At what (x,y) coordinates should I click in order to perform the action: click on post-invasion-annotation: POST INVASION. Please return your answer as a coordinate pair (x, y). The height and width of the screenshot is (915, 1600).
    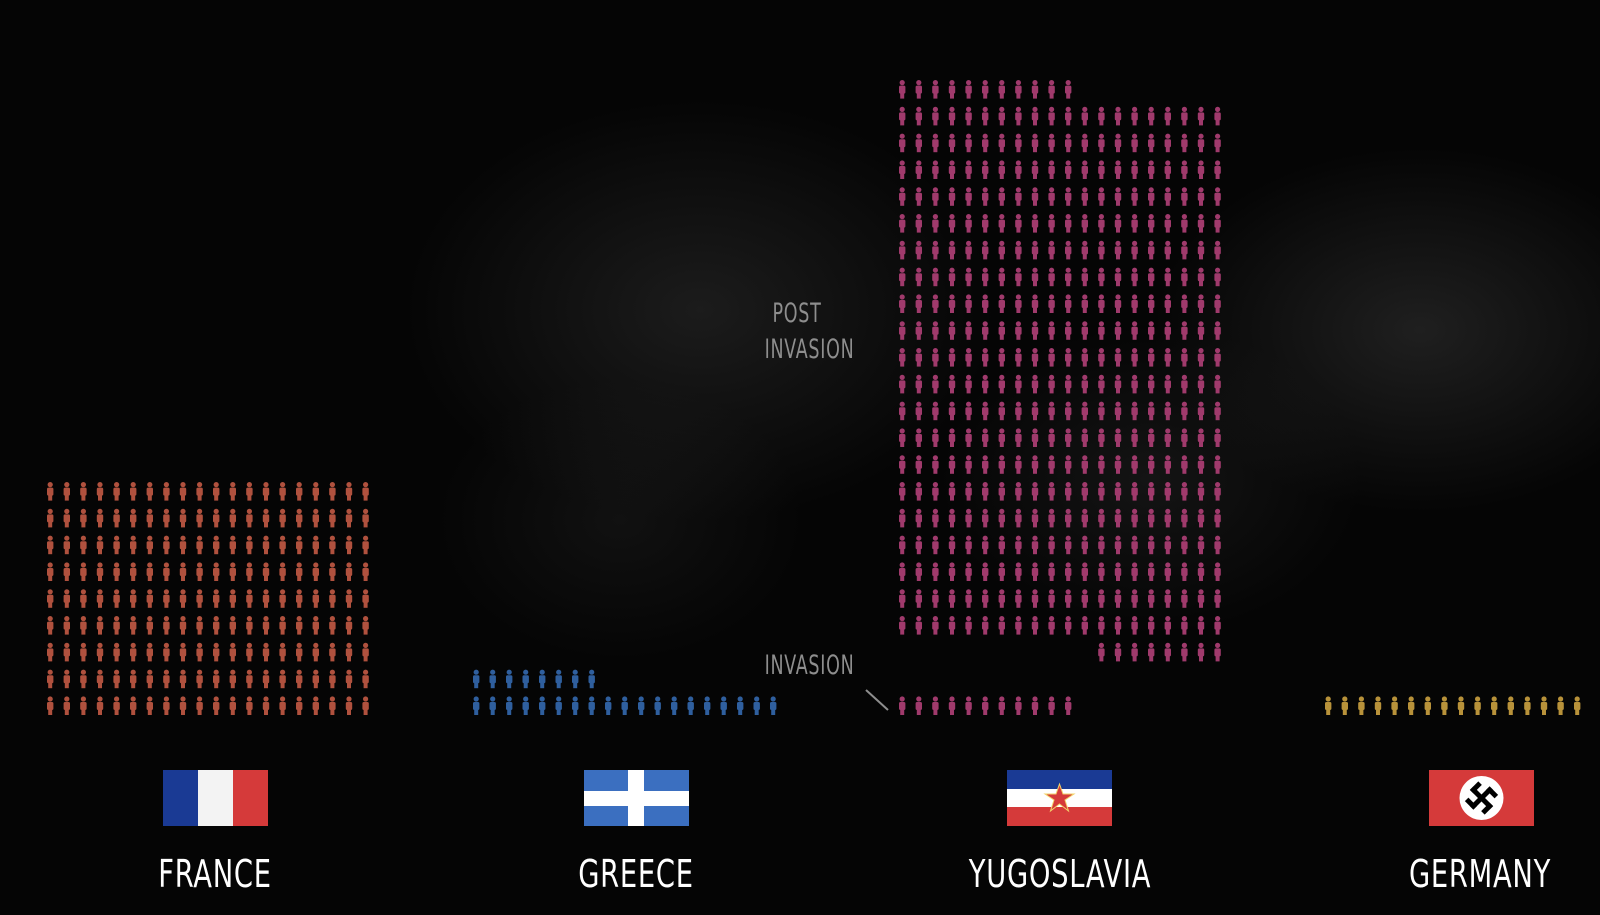
    Looking at the image, I should click on (809, 332).